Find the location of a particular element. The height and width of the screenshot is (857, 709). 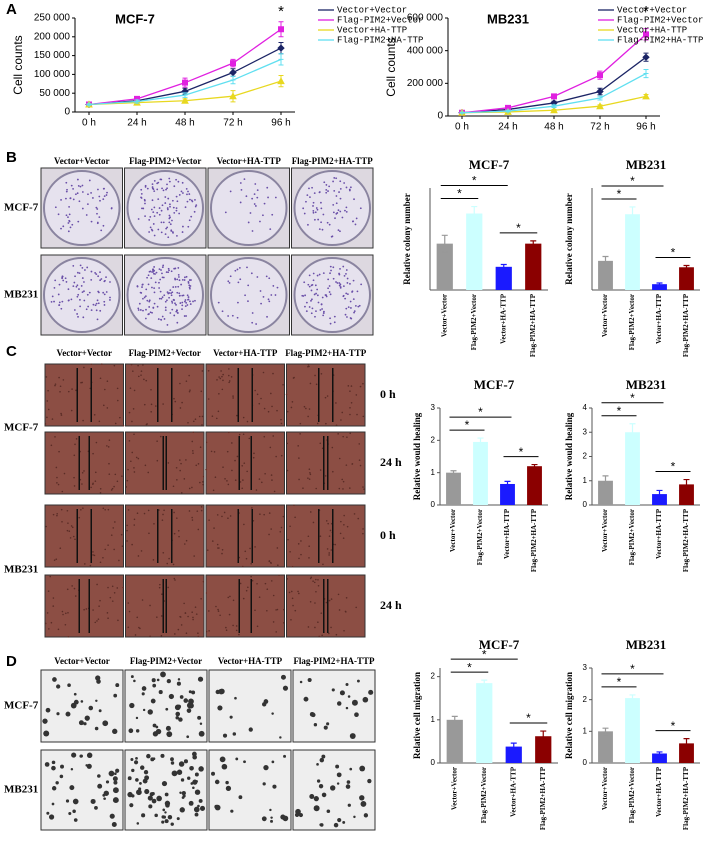

x-tick-label: 72 h is located at coordinates (232, 123).